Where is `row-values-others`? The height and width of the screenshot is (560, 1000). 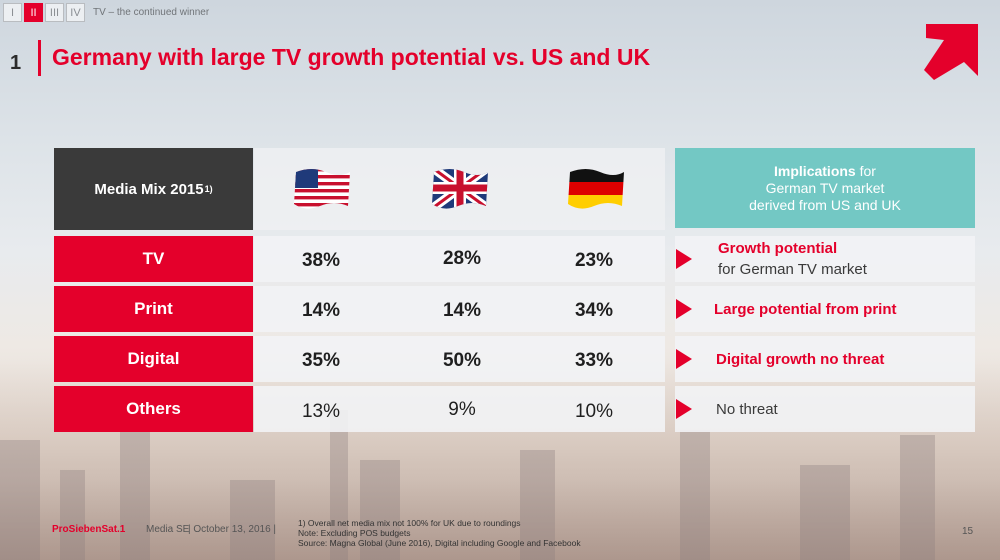 row-values-others is located at coordinates (459, 409).